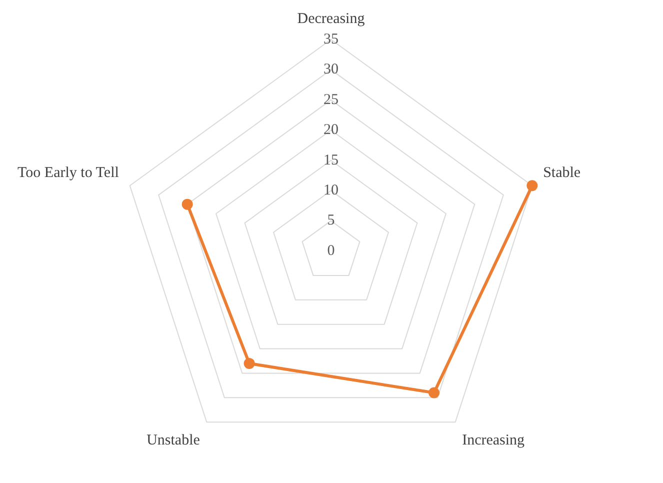 The height and width of the screenshot is (483, 663). I want to click on y-tick-label: 0, so click(331, 250).